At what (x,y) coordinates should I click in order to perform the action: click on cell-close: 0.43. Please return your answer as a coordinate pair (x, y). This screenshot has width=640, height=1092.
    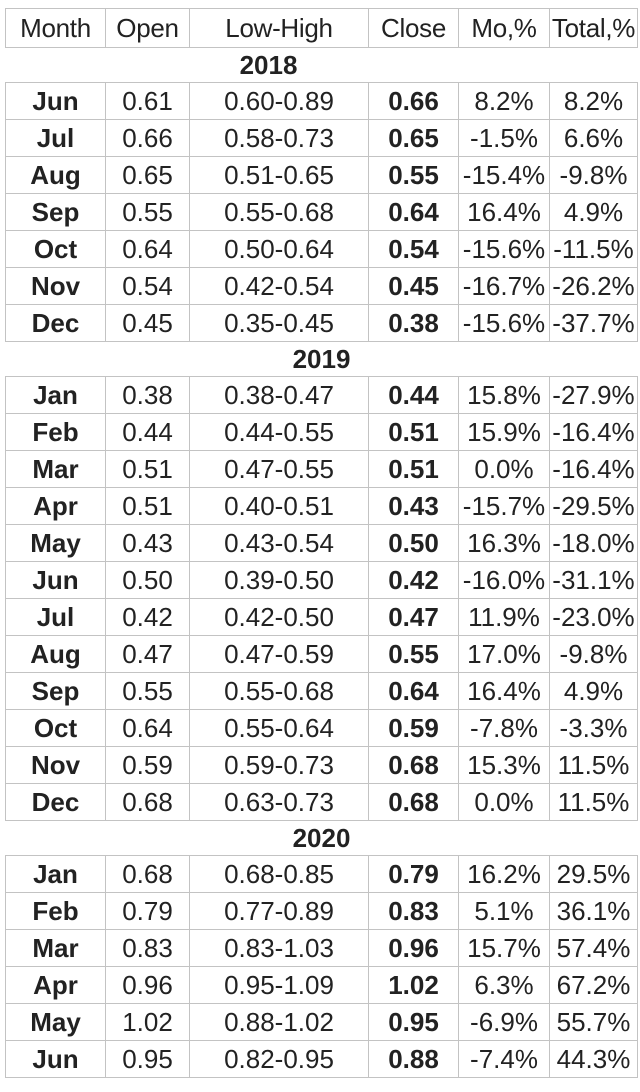
    Looking at the image, I should click on (413, 506).